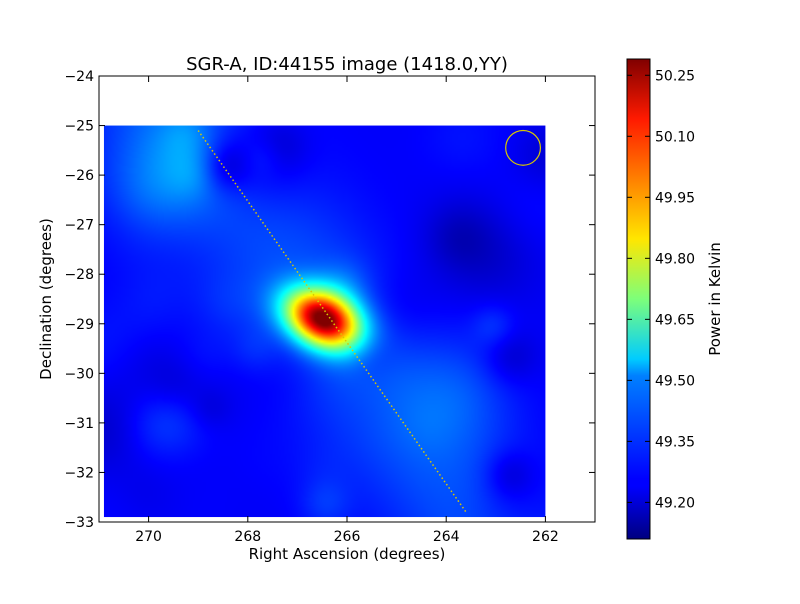  What do you see at coordinates (79, 424) in the screenshot?
I see `y-tick-label: −31` at bounding box center [79, 424].